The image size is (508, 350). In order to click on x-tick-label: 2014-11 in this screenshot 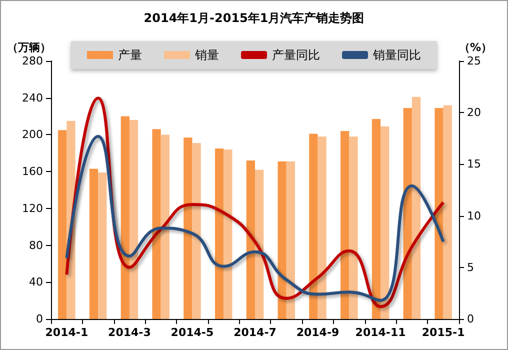, I will do `click(380, 332)`.